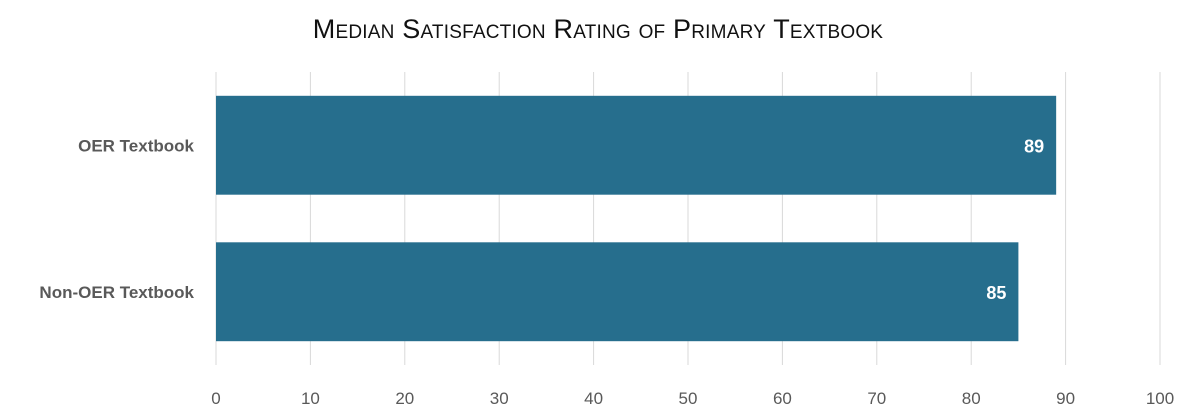  Describe the element at coordinates (215, 398) in the screenshot. I see `x-tick-label-0: 0` at that location.